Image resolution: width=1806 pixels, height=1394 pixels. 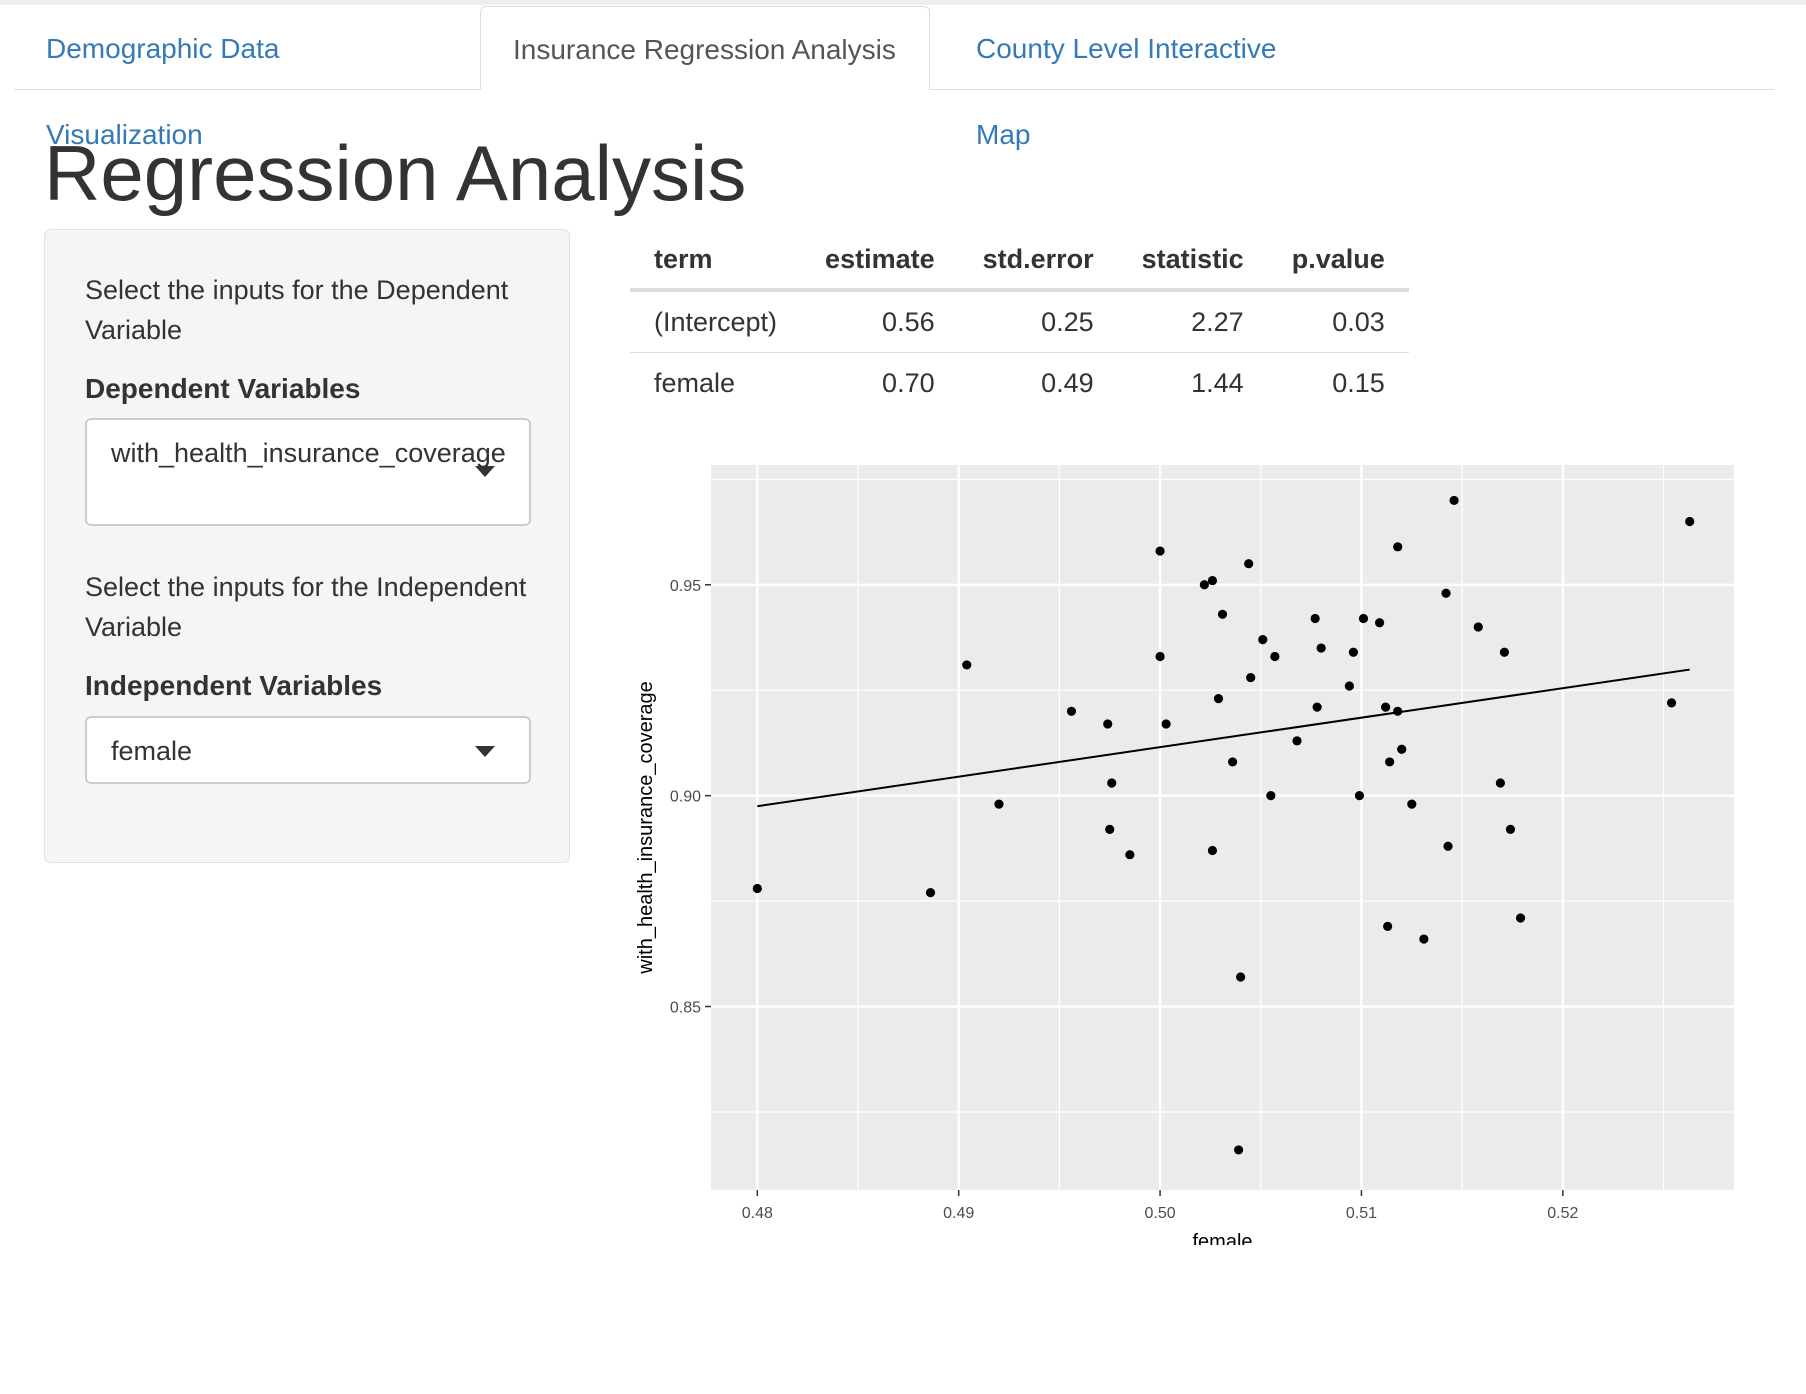 I want to click on cell-statistic: 1.44, so click(x=1217, y=382).